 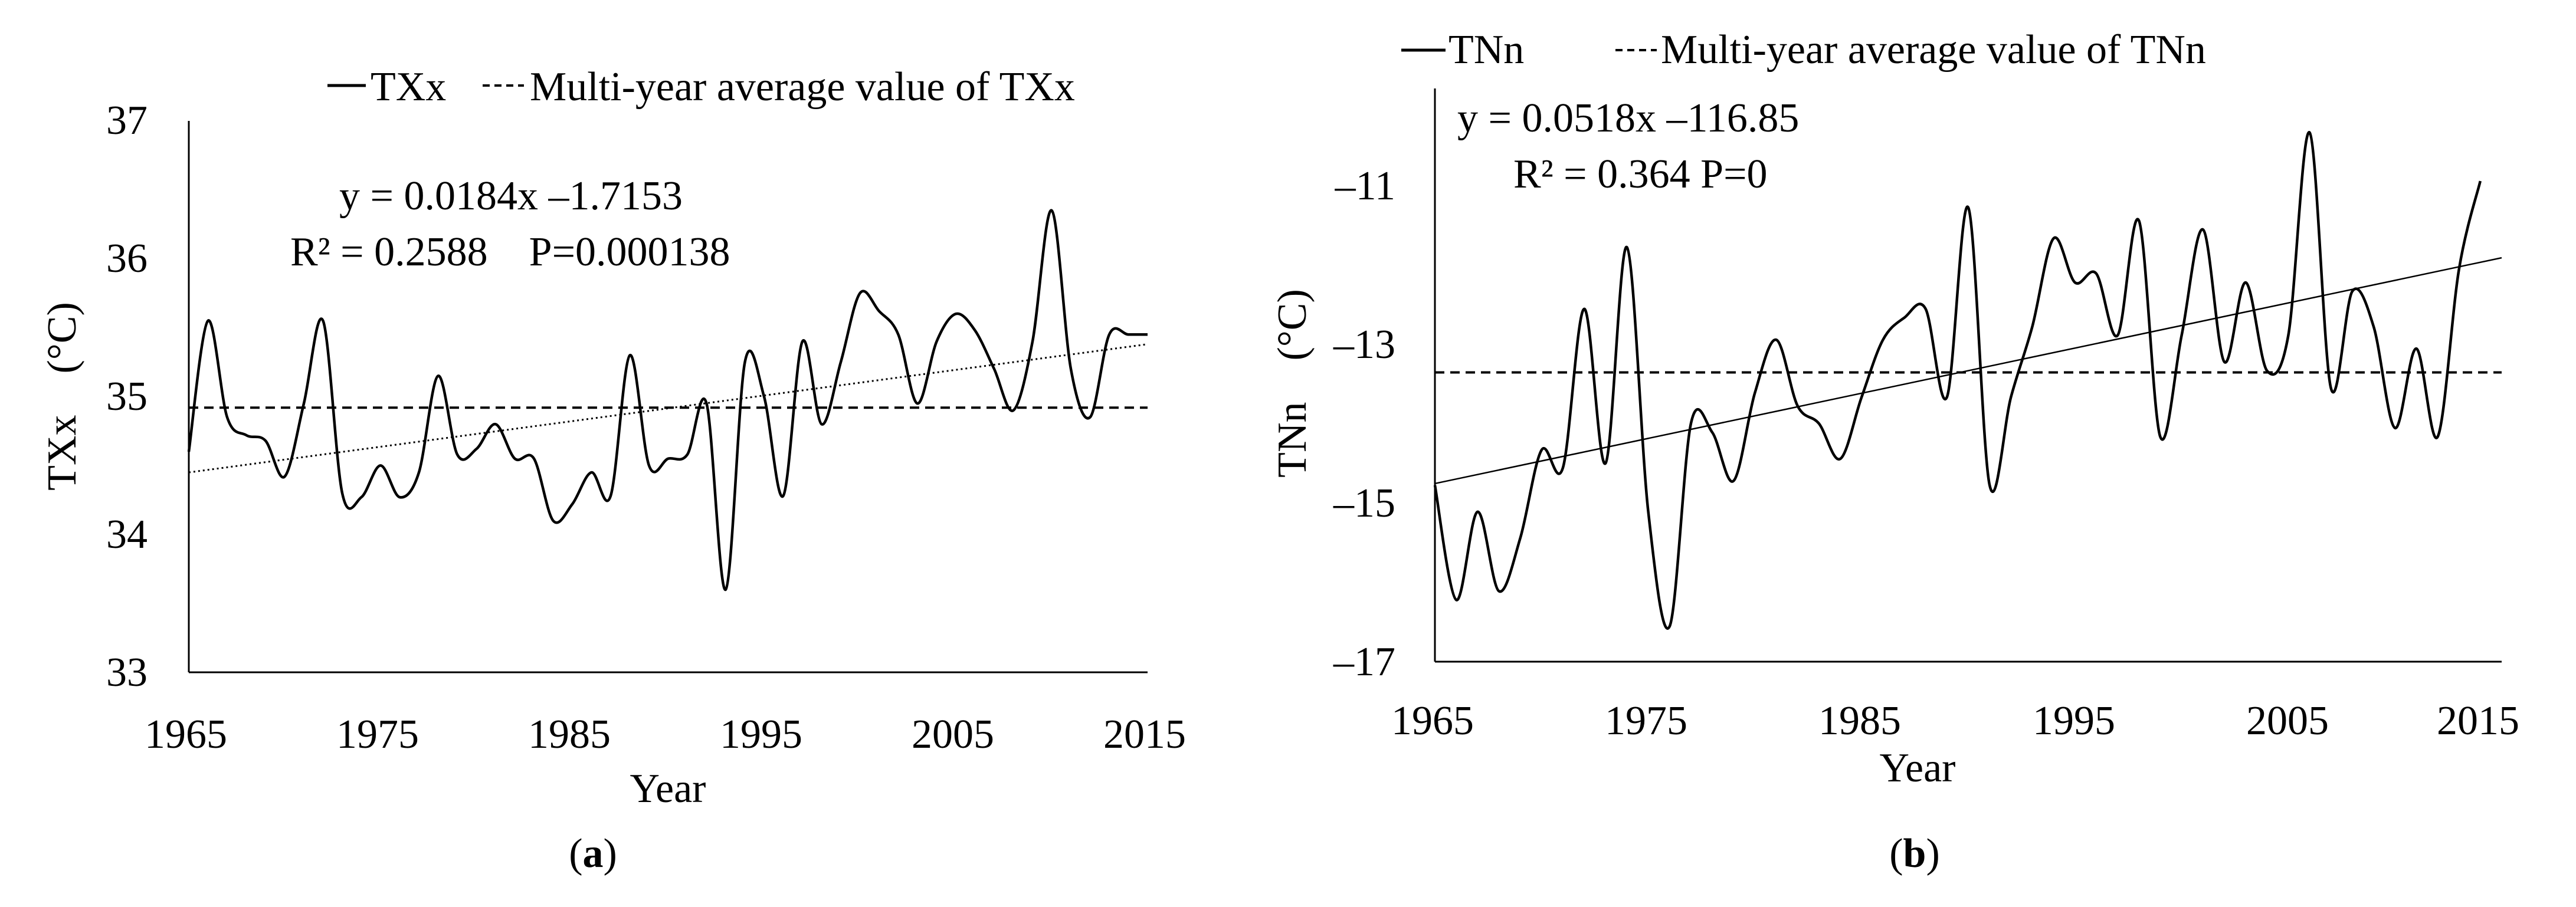 What do you see at coordinates (62, 396) in the screenshot?
I see `y-axis-title-a: TXx (°C)` at bounding box center [62, 396].